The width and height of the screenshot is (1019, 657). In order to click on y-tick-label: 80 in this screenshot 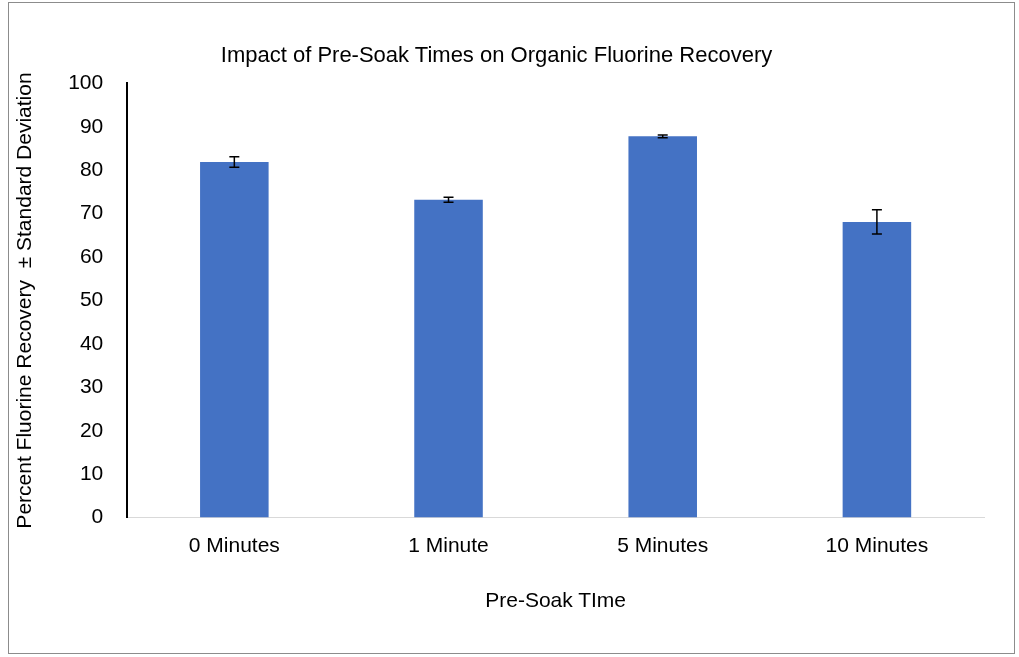, I will do `click(91, 169)`.